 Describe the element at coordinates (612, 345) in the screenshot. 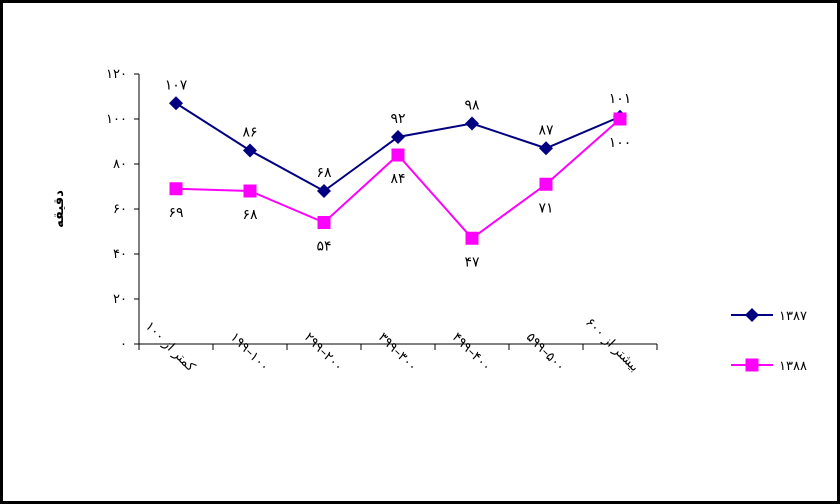

I see `x-tick-label: بیشتر از ۶۰۰` at that location.